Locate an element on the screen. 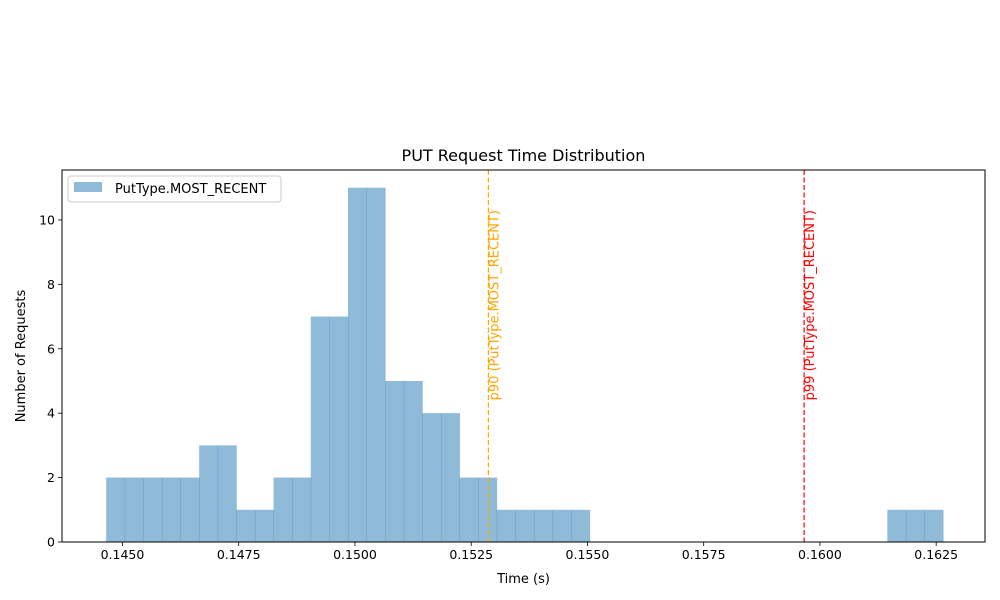 This screenshot has height=600, width=1000. x-axis-title: Time (s) is located at coordinates (523, 579).